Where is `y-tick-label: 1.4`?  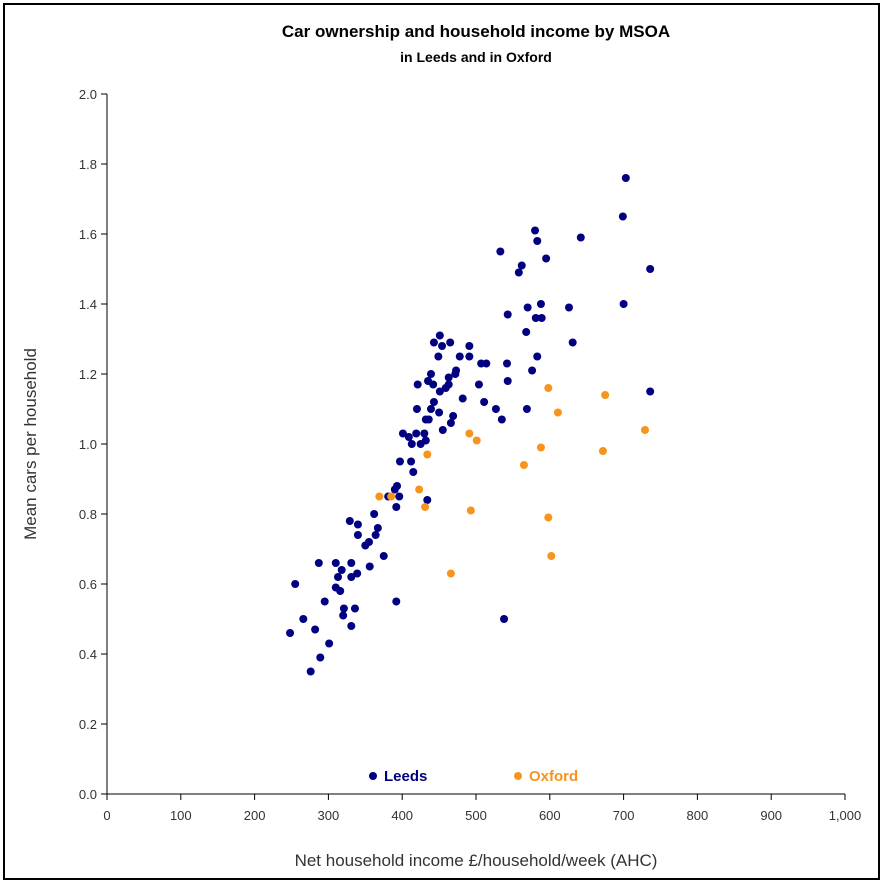
y-tick-label: 1.4 is located at coordinates (88, 304).